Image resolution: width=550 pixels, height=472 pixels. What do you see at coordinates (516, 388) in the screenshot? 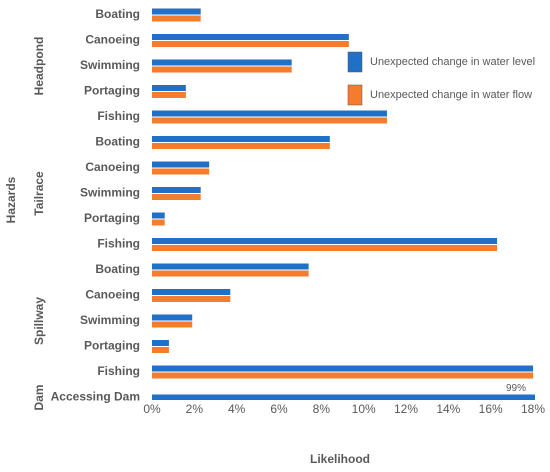
I see `value-label: 99%` at bounding box center [516, 388].